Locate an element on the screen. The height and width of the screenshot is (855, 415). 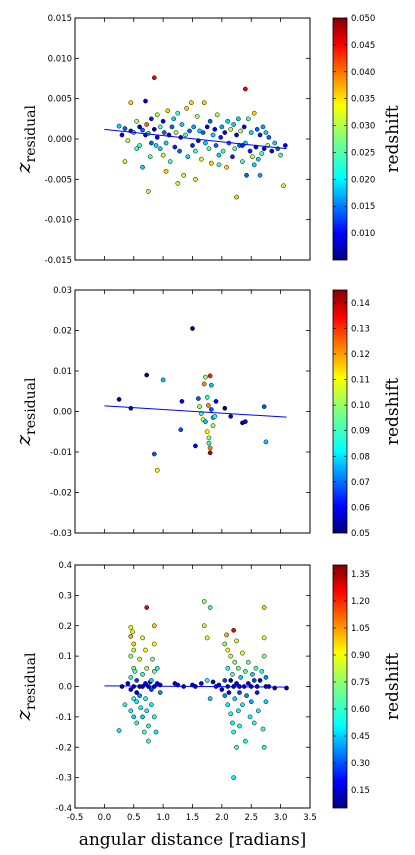
y-tick-label: 0.3 is located at coordinates (65, 596).